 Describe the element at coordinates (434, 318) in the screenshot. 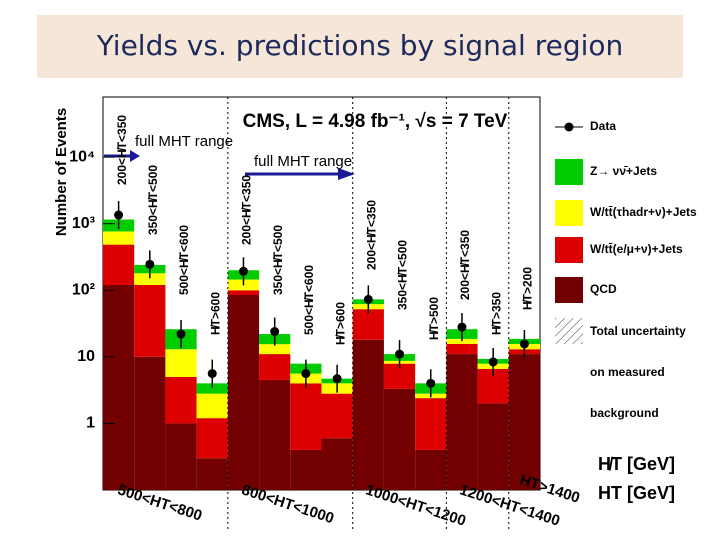

I see `bin-label: H̸T>500` at that location.